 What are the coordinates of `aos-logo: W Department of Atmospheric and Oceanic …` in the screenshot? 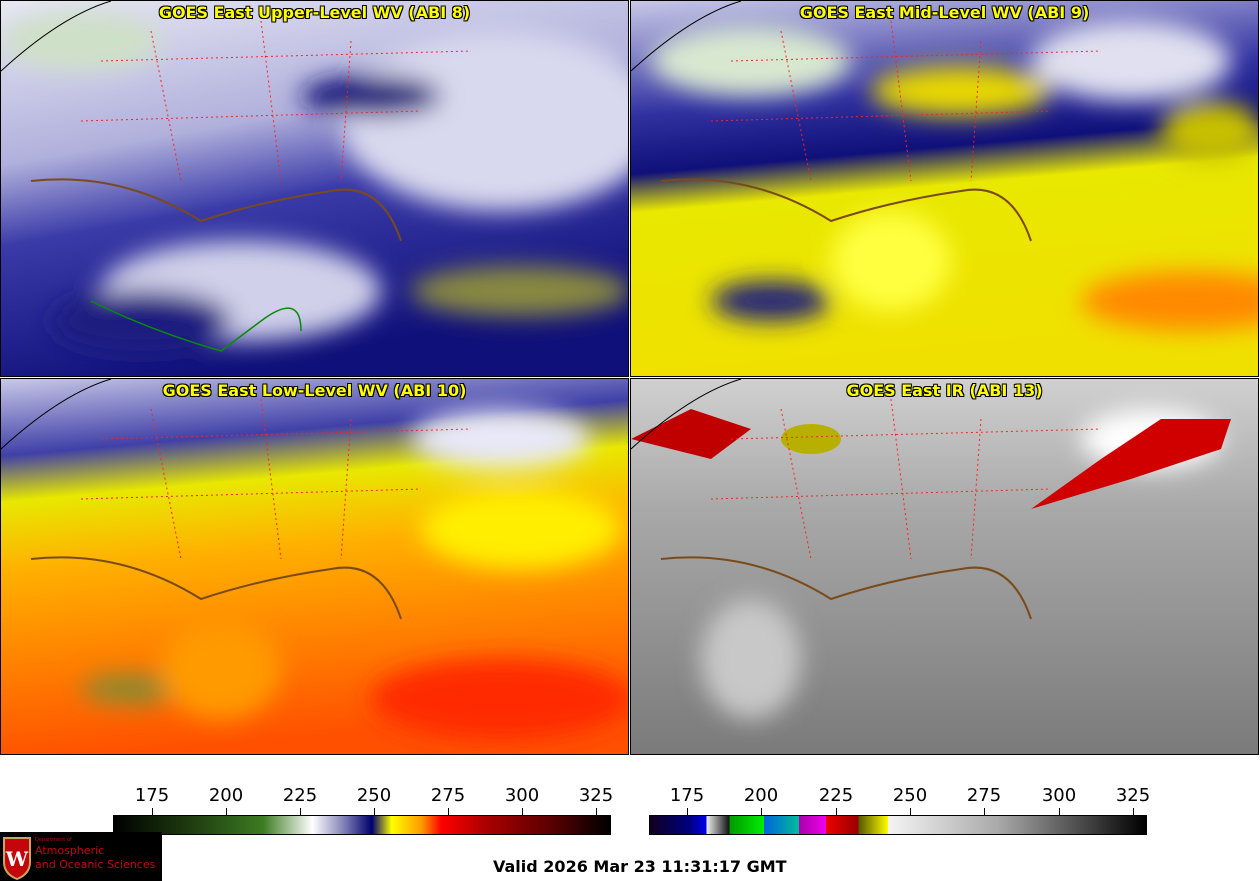 It's located at (81, 856).